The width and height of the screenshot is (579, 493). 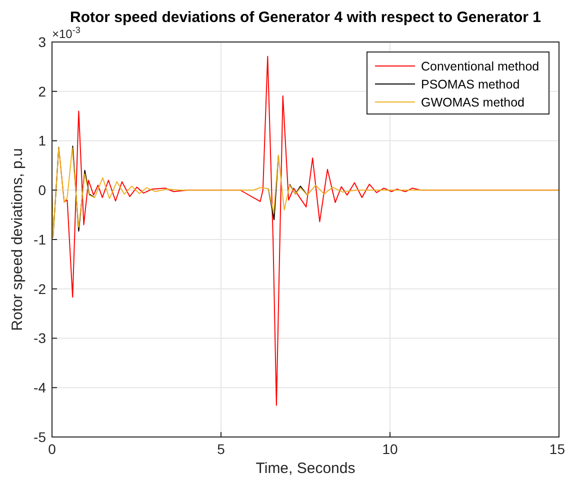 What do you see at coordinates (40, 436) in the screenshot?
I see `y-tick-label: -5` at bounding box center [40, 436].